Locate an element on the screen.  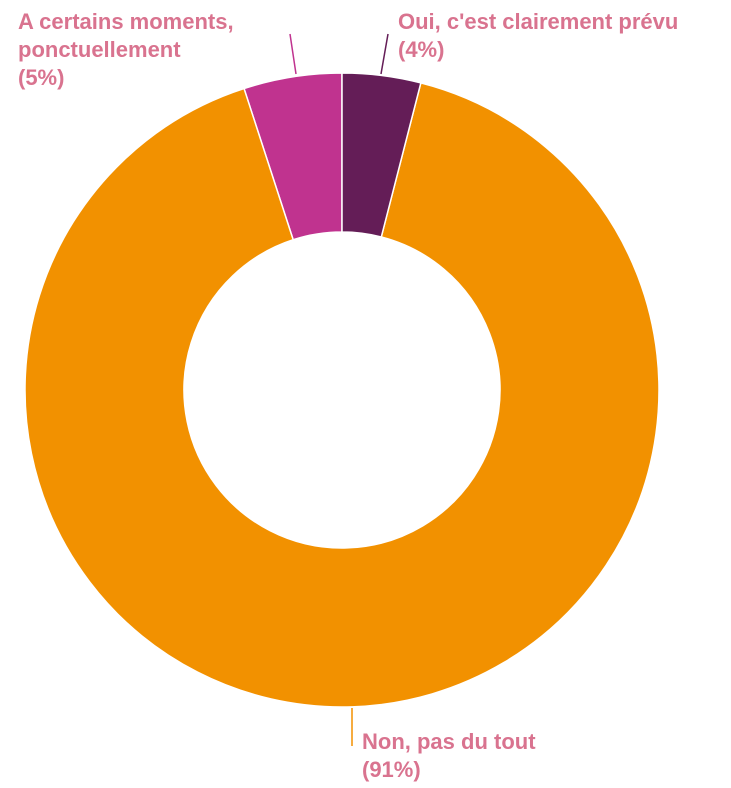
value-label: (91%) is located at coordinates (391, 769).